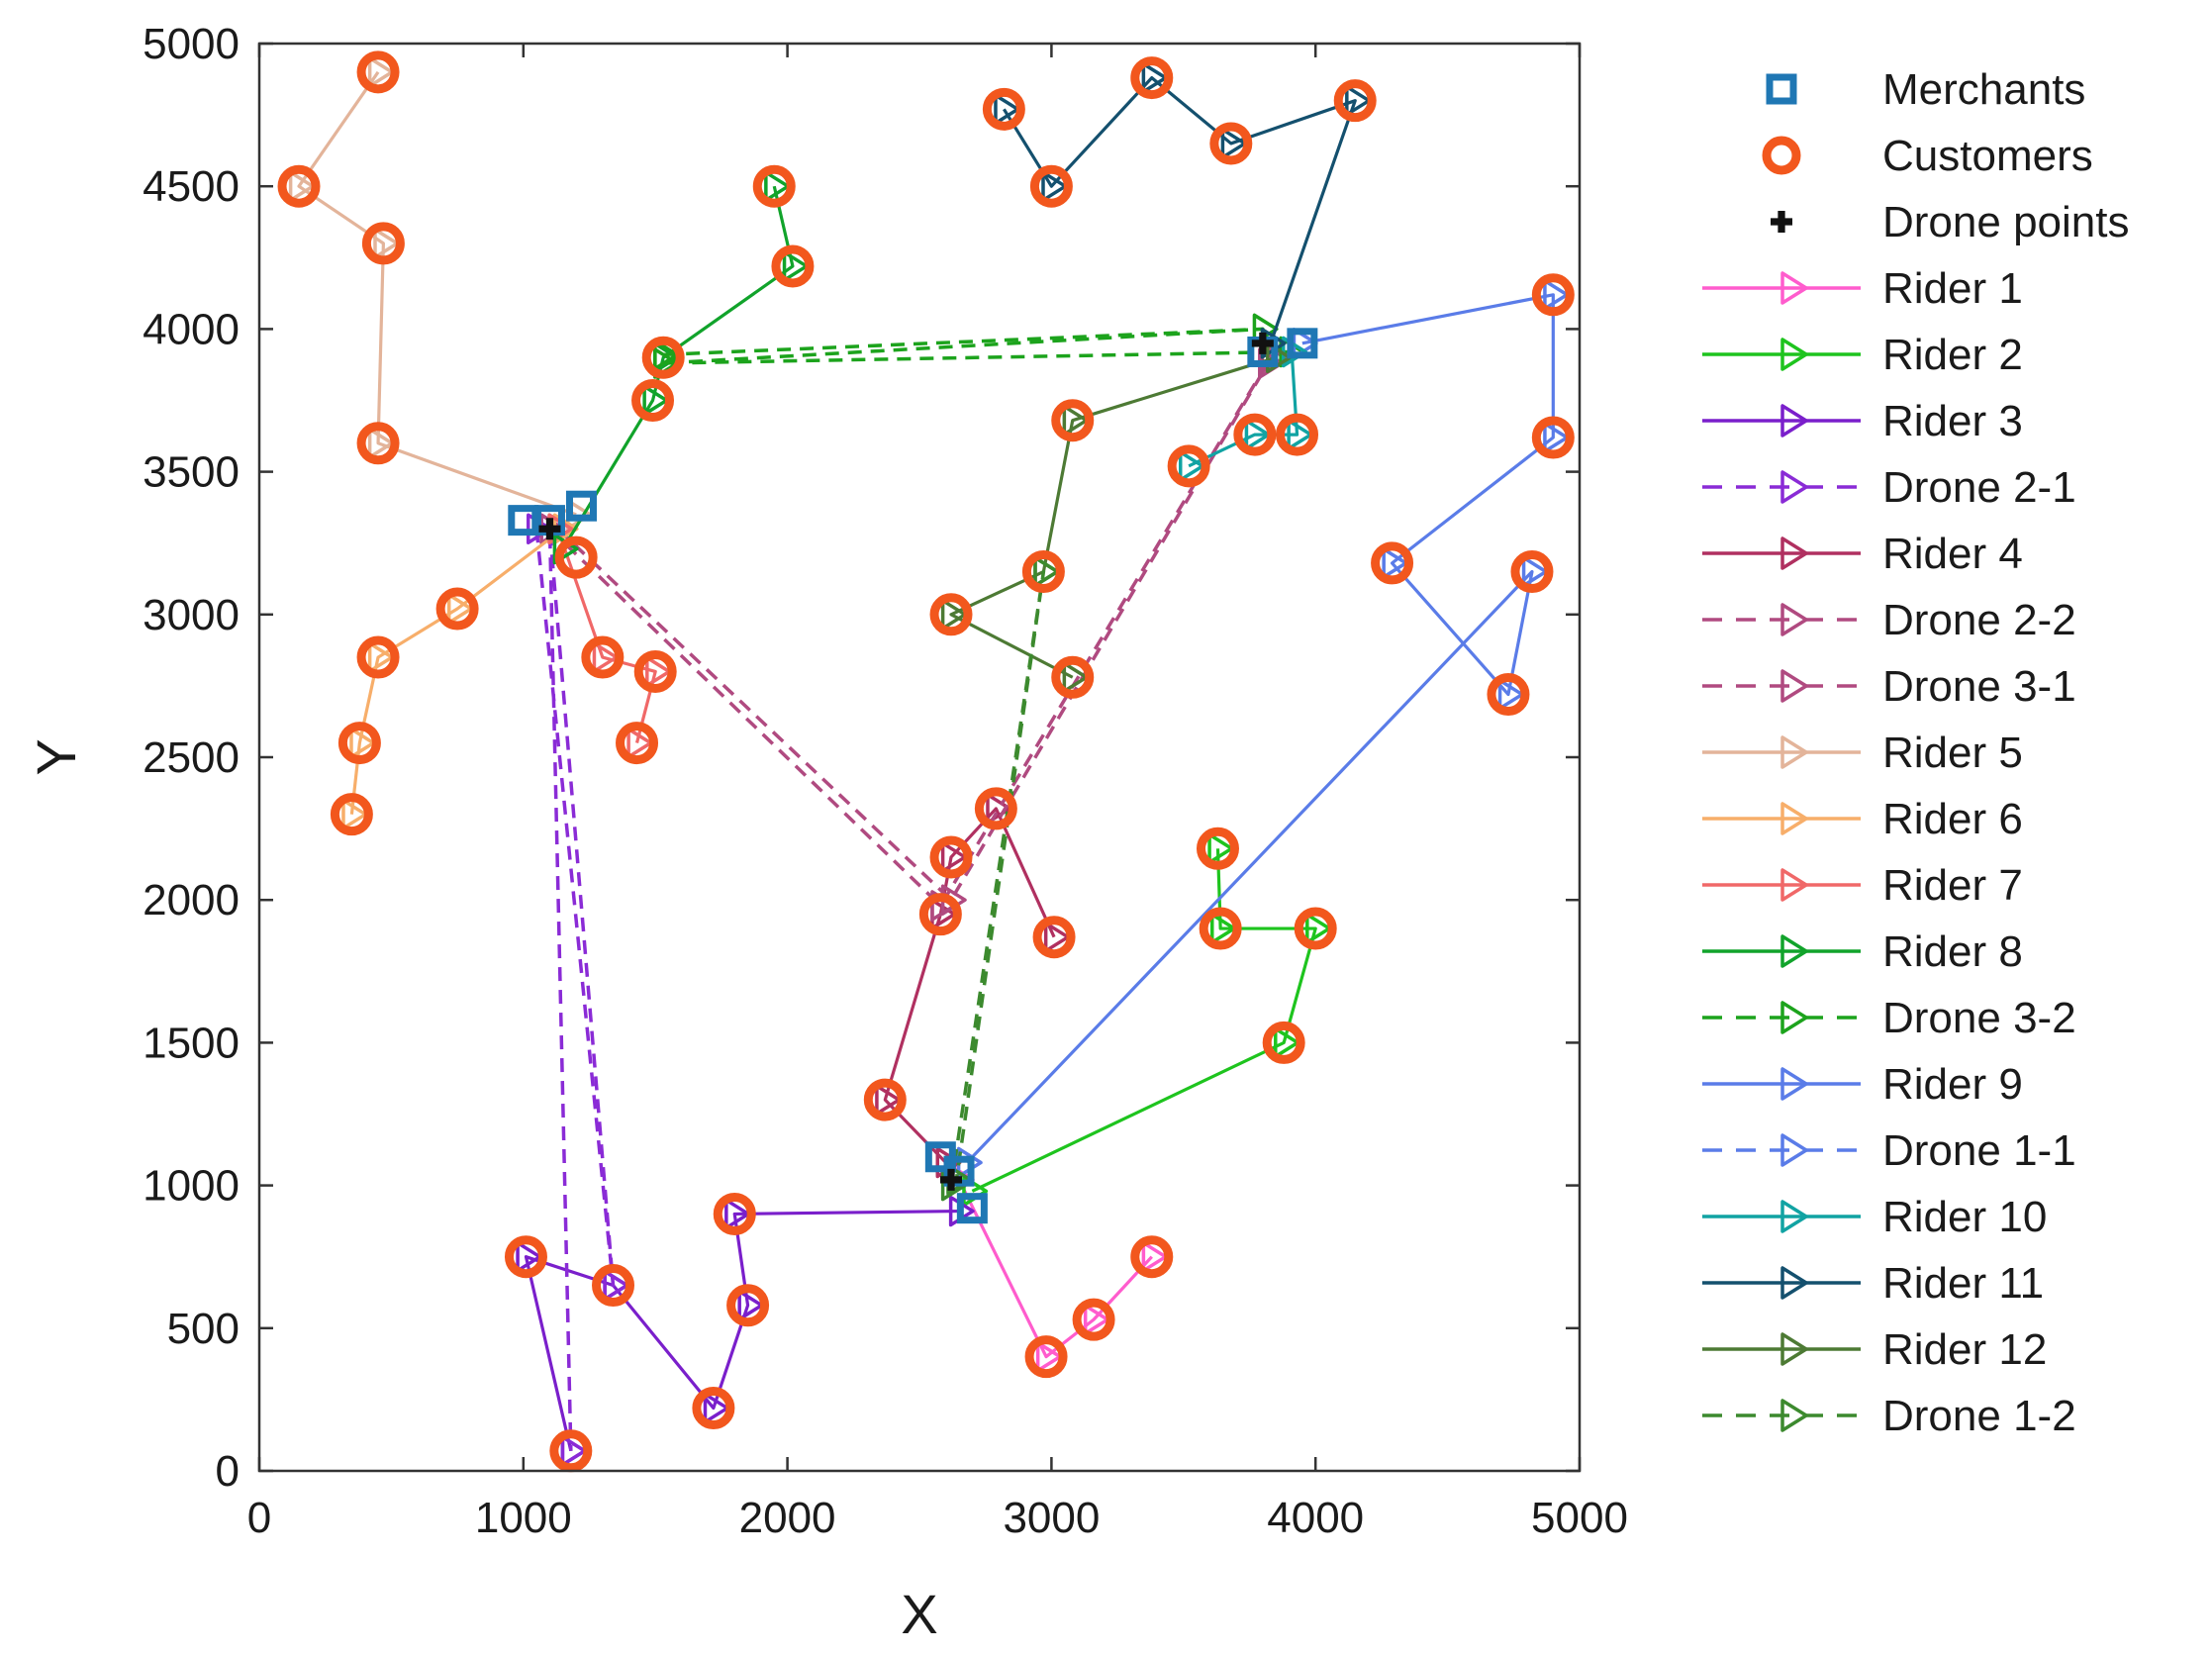 The height and width of the screenshot is (1655, 2212). Describe the element at coordinates (228, 1471) in the screenshot. I see `y-tick-label-0: 0` at that location.